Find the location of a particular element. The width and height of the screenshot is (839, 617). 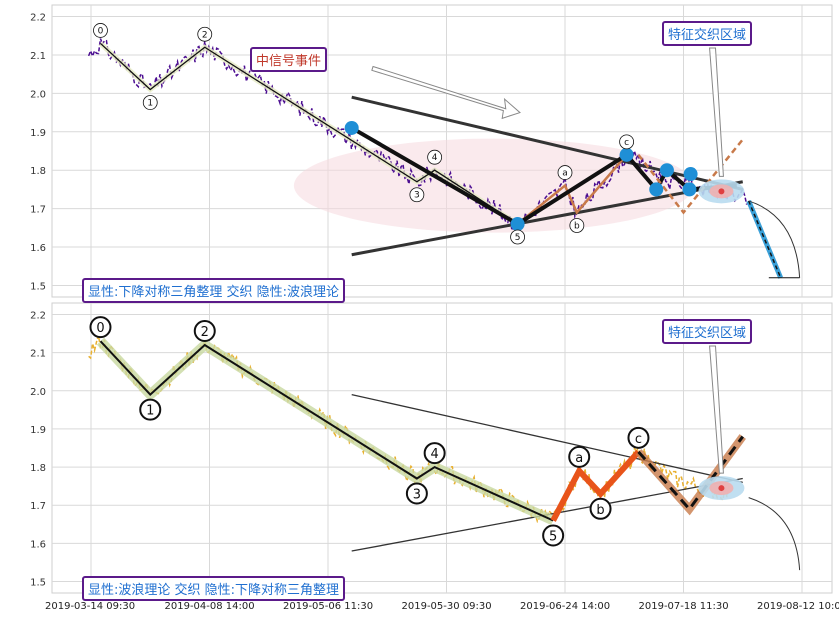

x-tick-label: 2019-03-14 09:30 is located at coordinates (90, 606).